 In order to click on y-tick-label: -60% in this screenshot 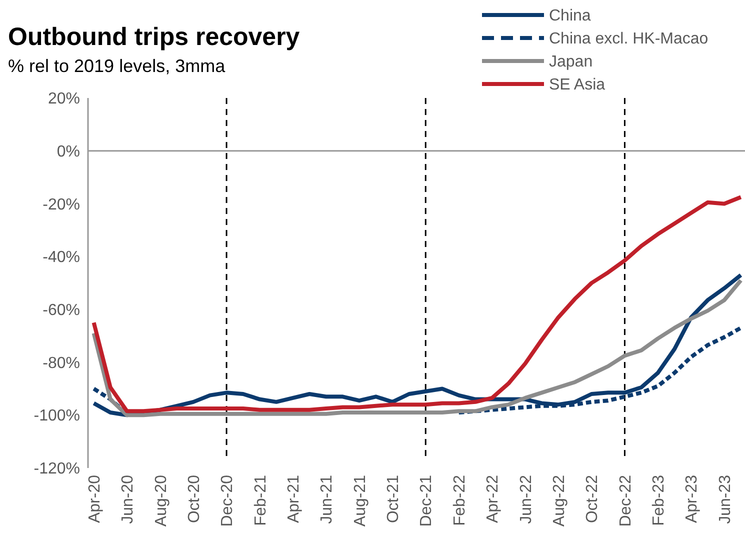, I will do `click(61, 311)`.